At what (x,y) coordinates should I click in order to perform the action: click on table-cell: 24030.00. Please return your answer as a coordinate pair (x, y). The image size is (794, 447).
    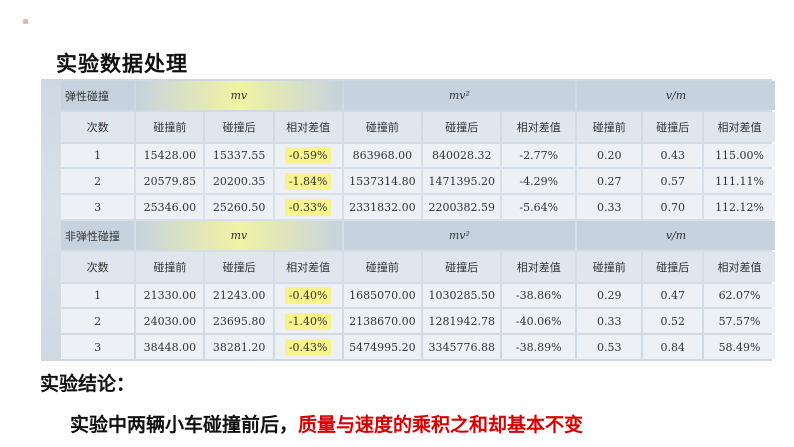
    Looking at the image, I should click on (170, 321).